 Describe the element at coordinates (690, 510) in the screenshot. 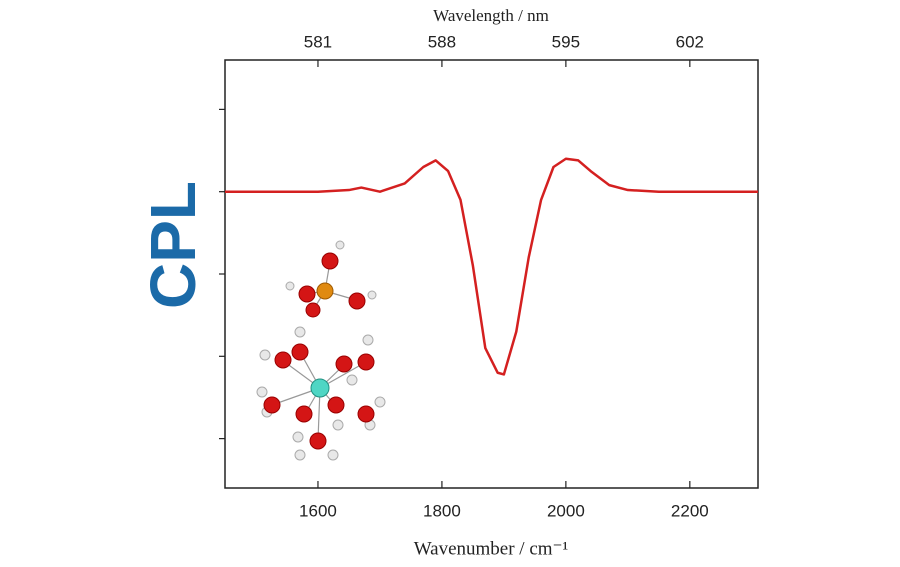

I see `x-tick-label: 2200` at that location.